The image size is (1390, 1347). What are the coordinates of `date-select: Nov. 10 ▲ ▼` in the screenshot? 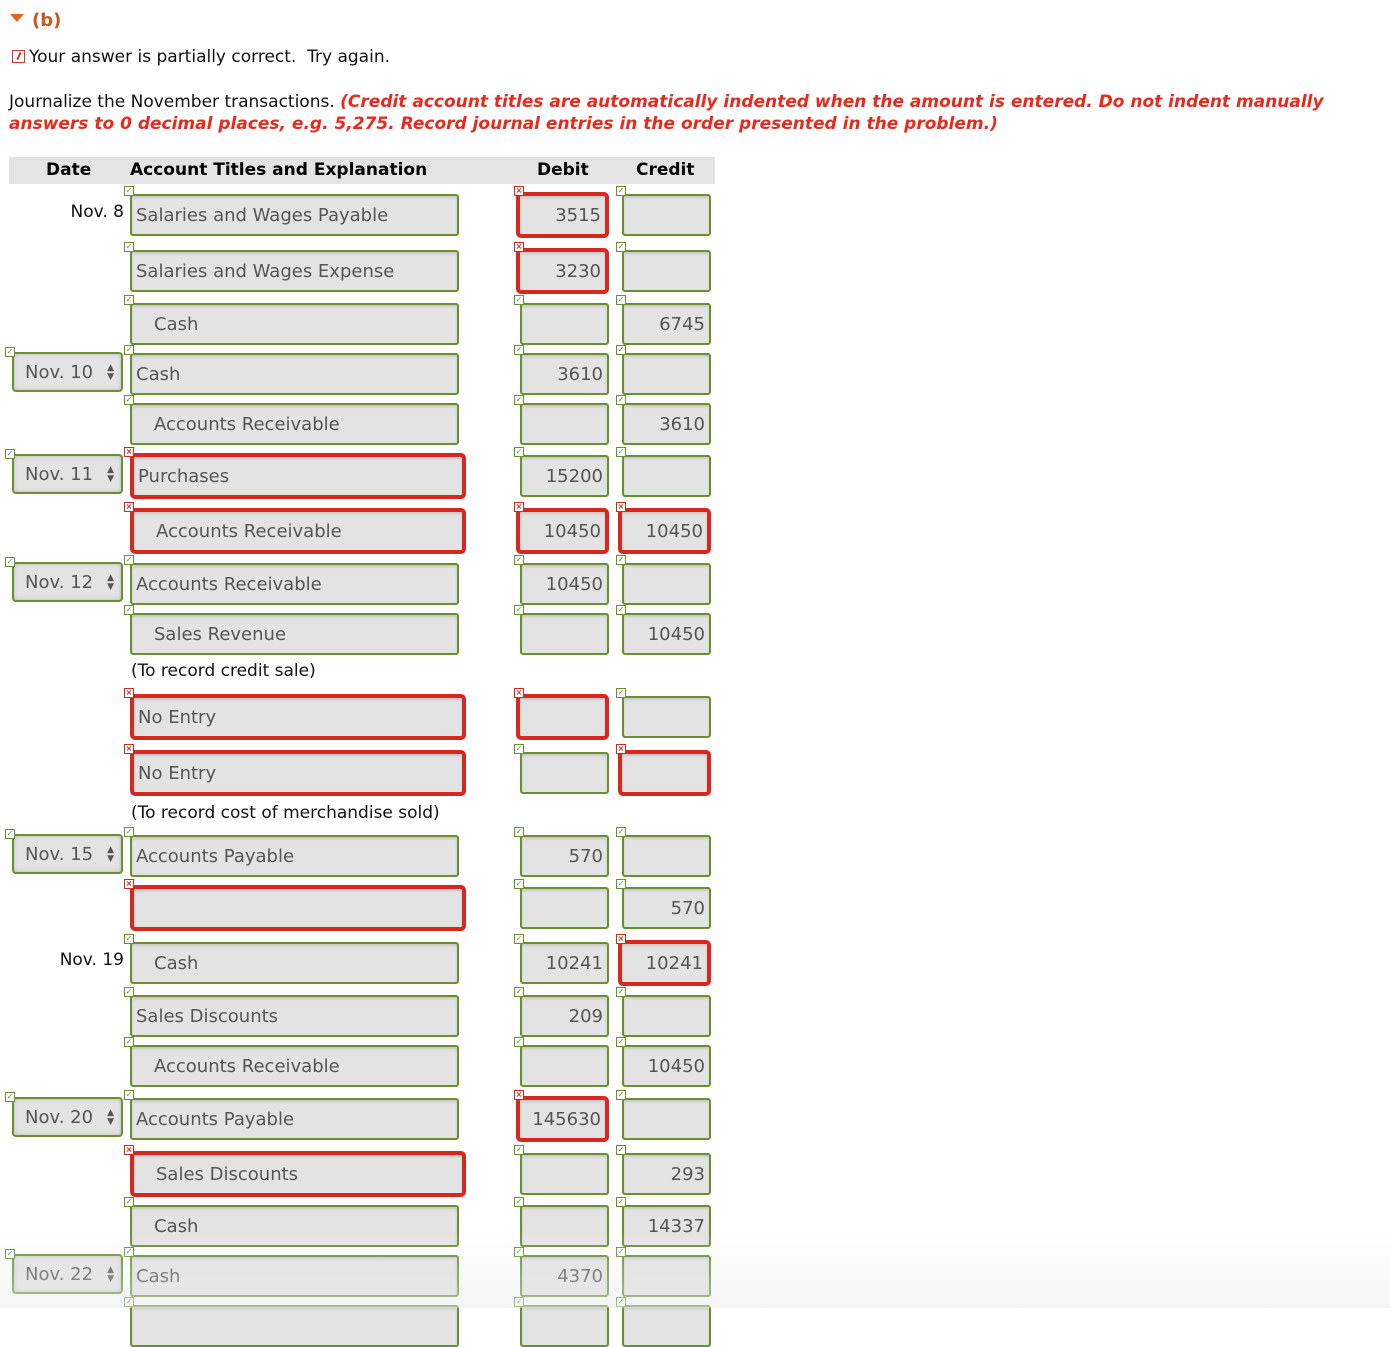 It's located at (67, 372).